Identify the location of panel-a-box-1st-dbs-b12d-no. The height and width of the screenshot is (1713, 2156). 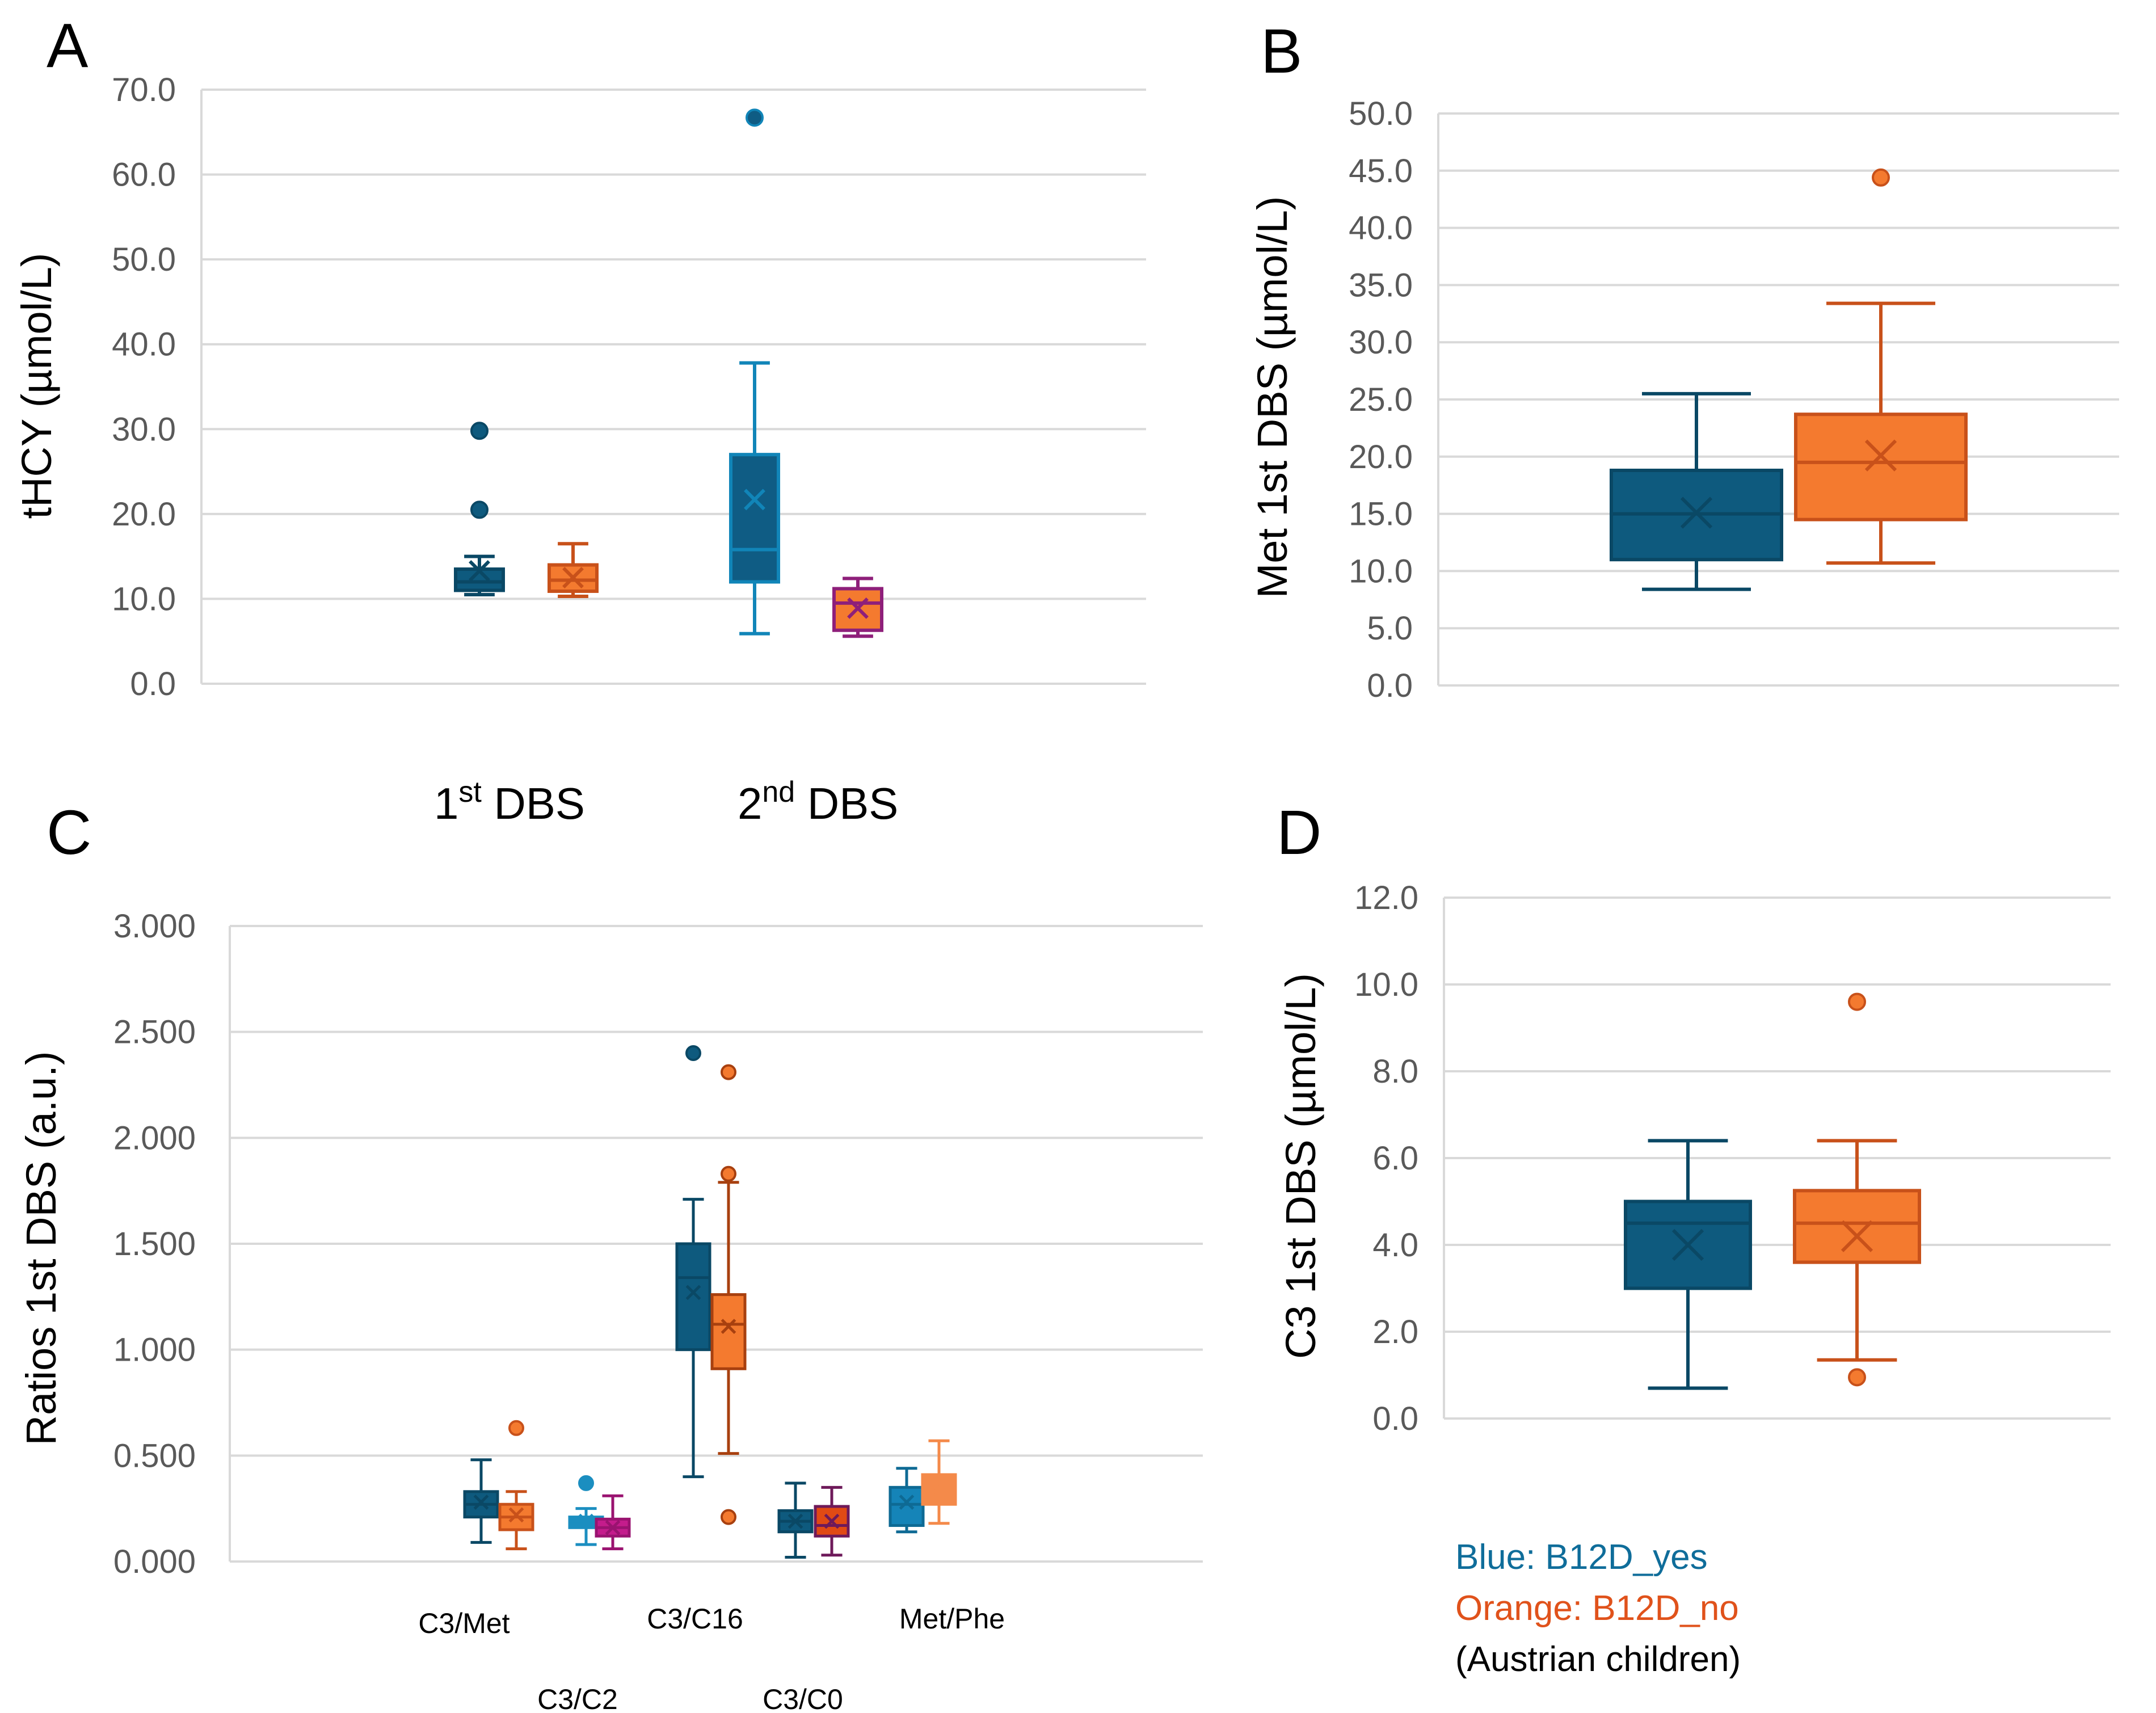
(573, 570).